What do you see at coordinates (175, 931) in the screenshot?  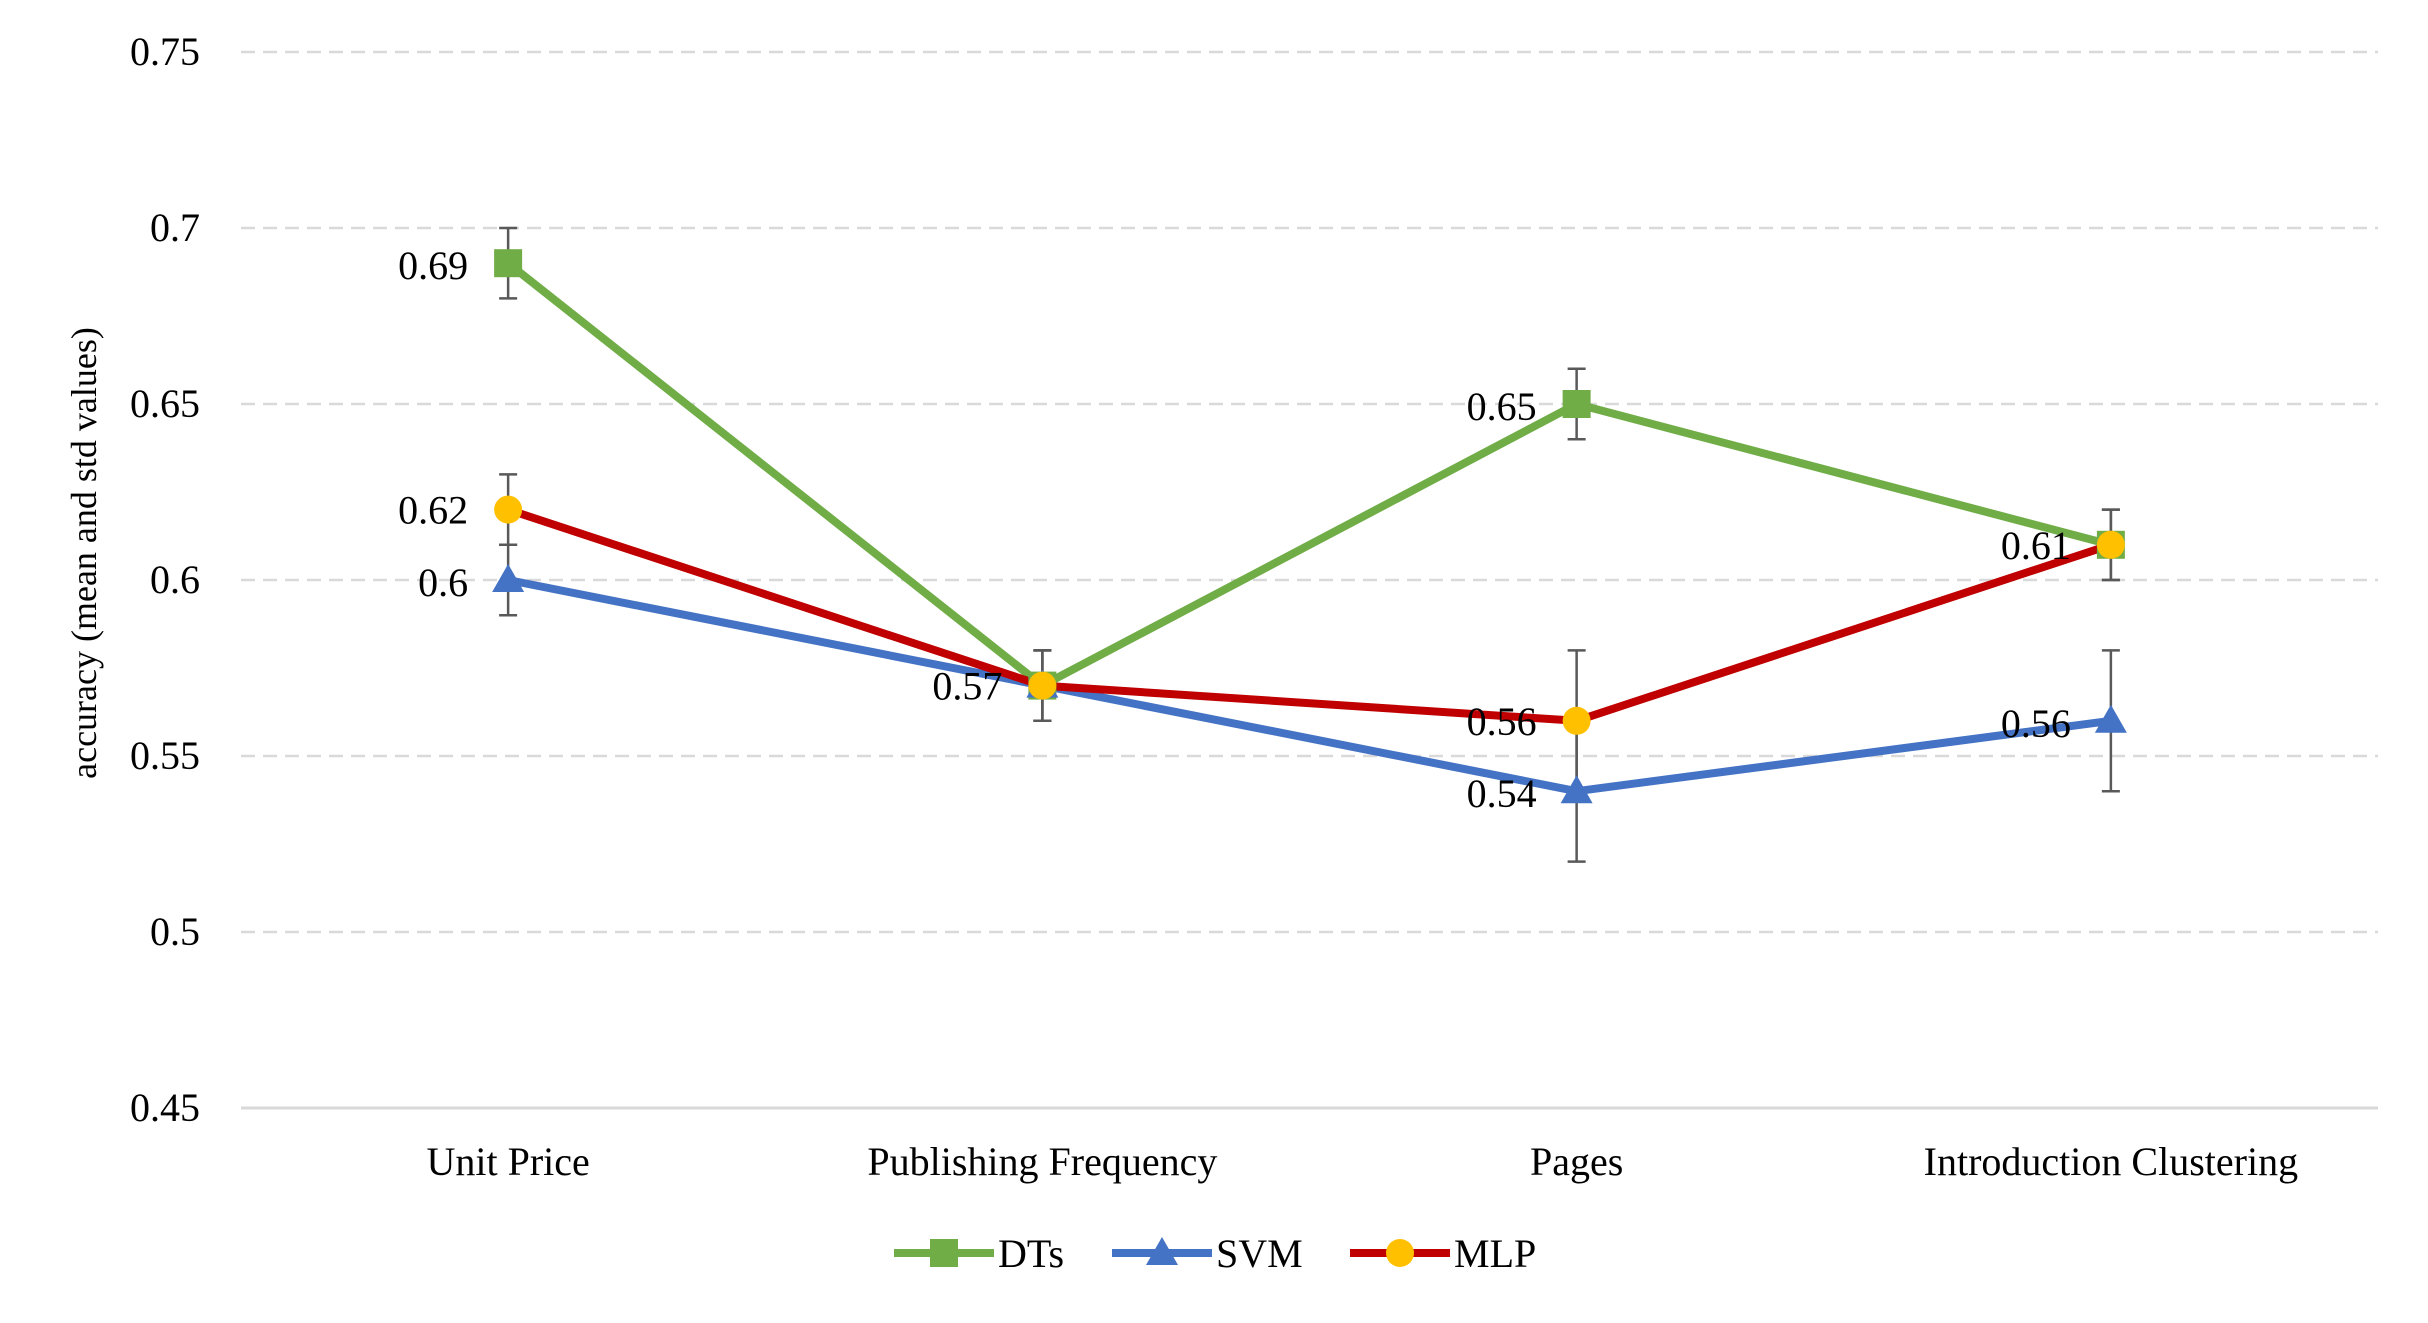 I see `y-tick-label: 0.5` at bounding box center [175, 931].